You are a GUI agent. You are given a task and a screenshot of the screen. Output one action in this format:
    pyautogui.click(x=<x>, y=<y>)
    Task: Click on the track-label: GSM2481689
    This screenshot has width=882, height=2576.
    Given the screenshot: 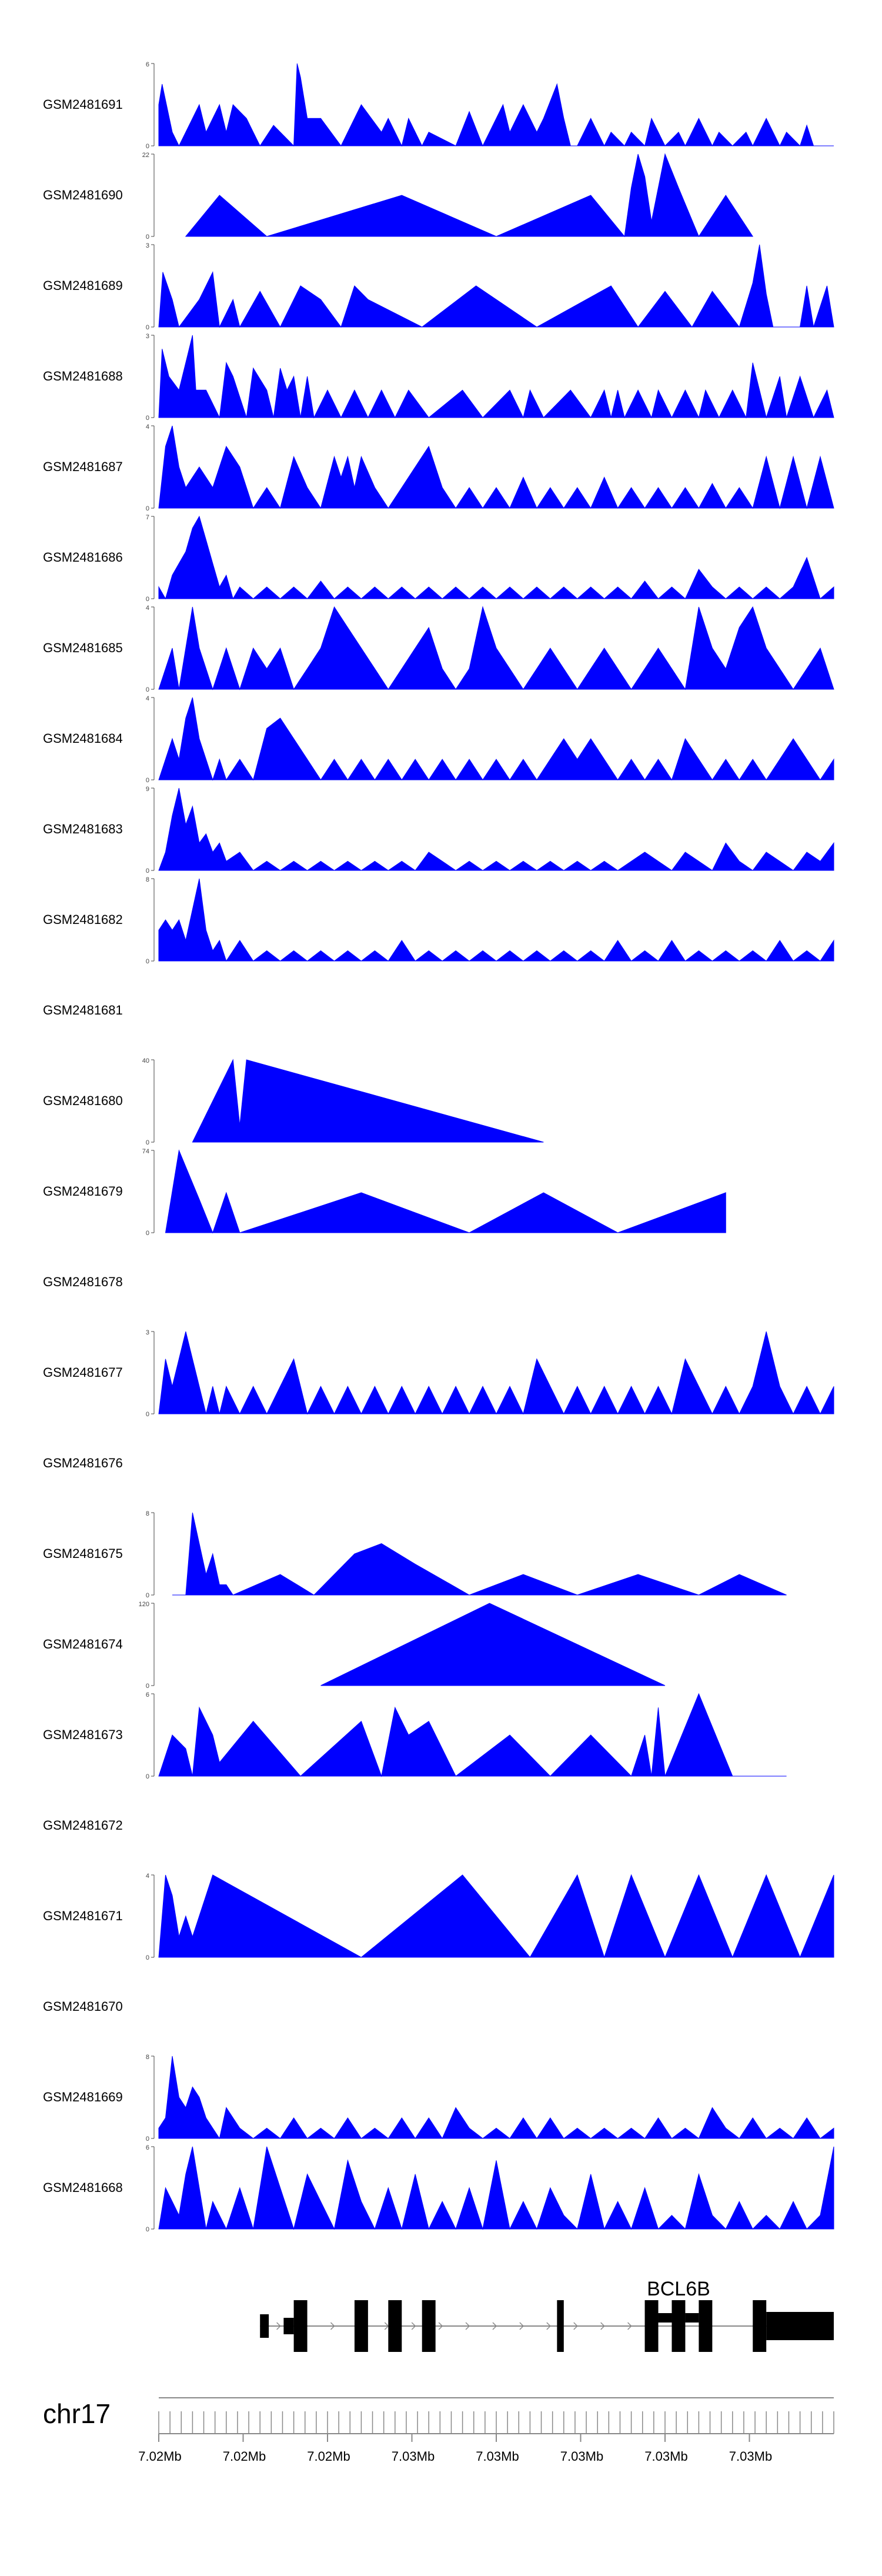 What is the action you would take?
    pyautogui.click(x=83, y=285)
    